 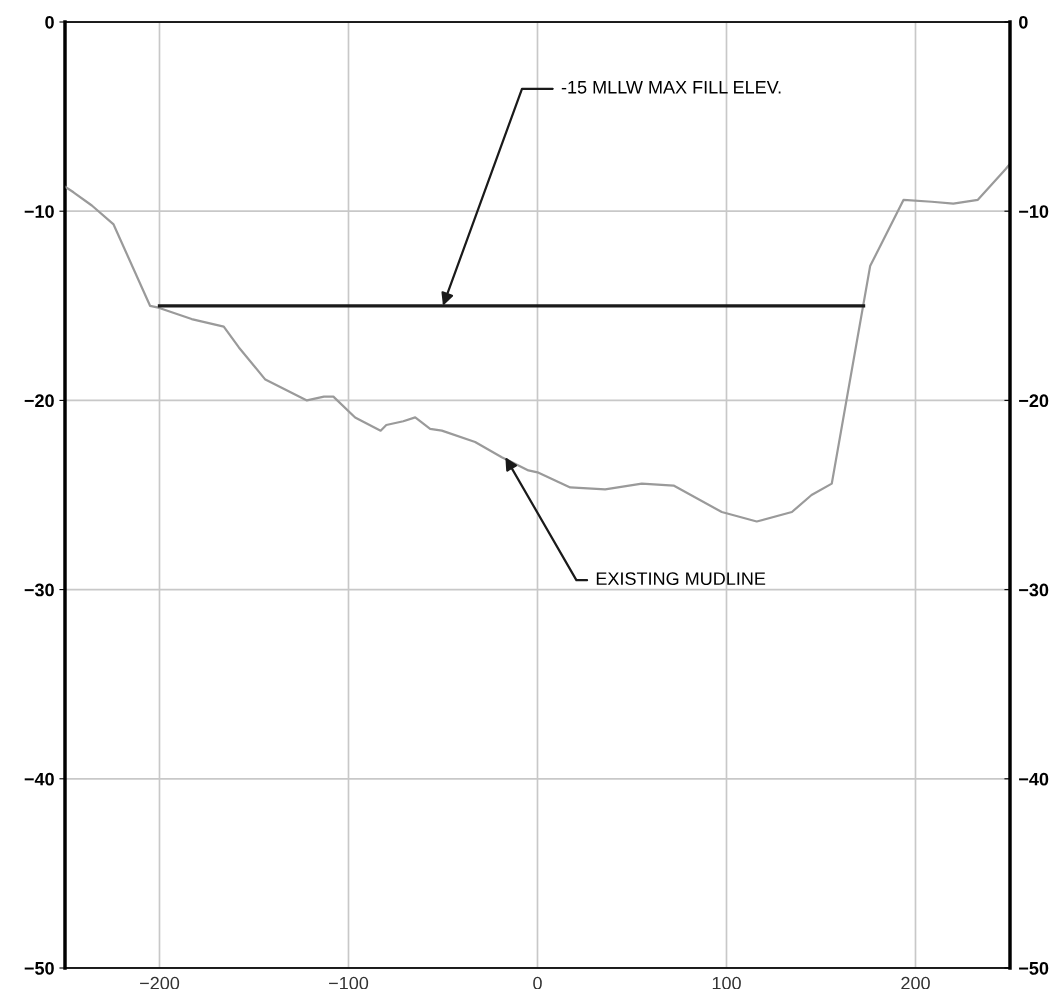 I want to click on x-tick-label: 0, so click(x=537, y=982).